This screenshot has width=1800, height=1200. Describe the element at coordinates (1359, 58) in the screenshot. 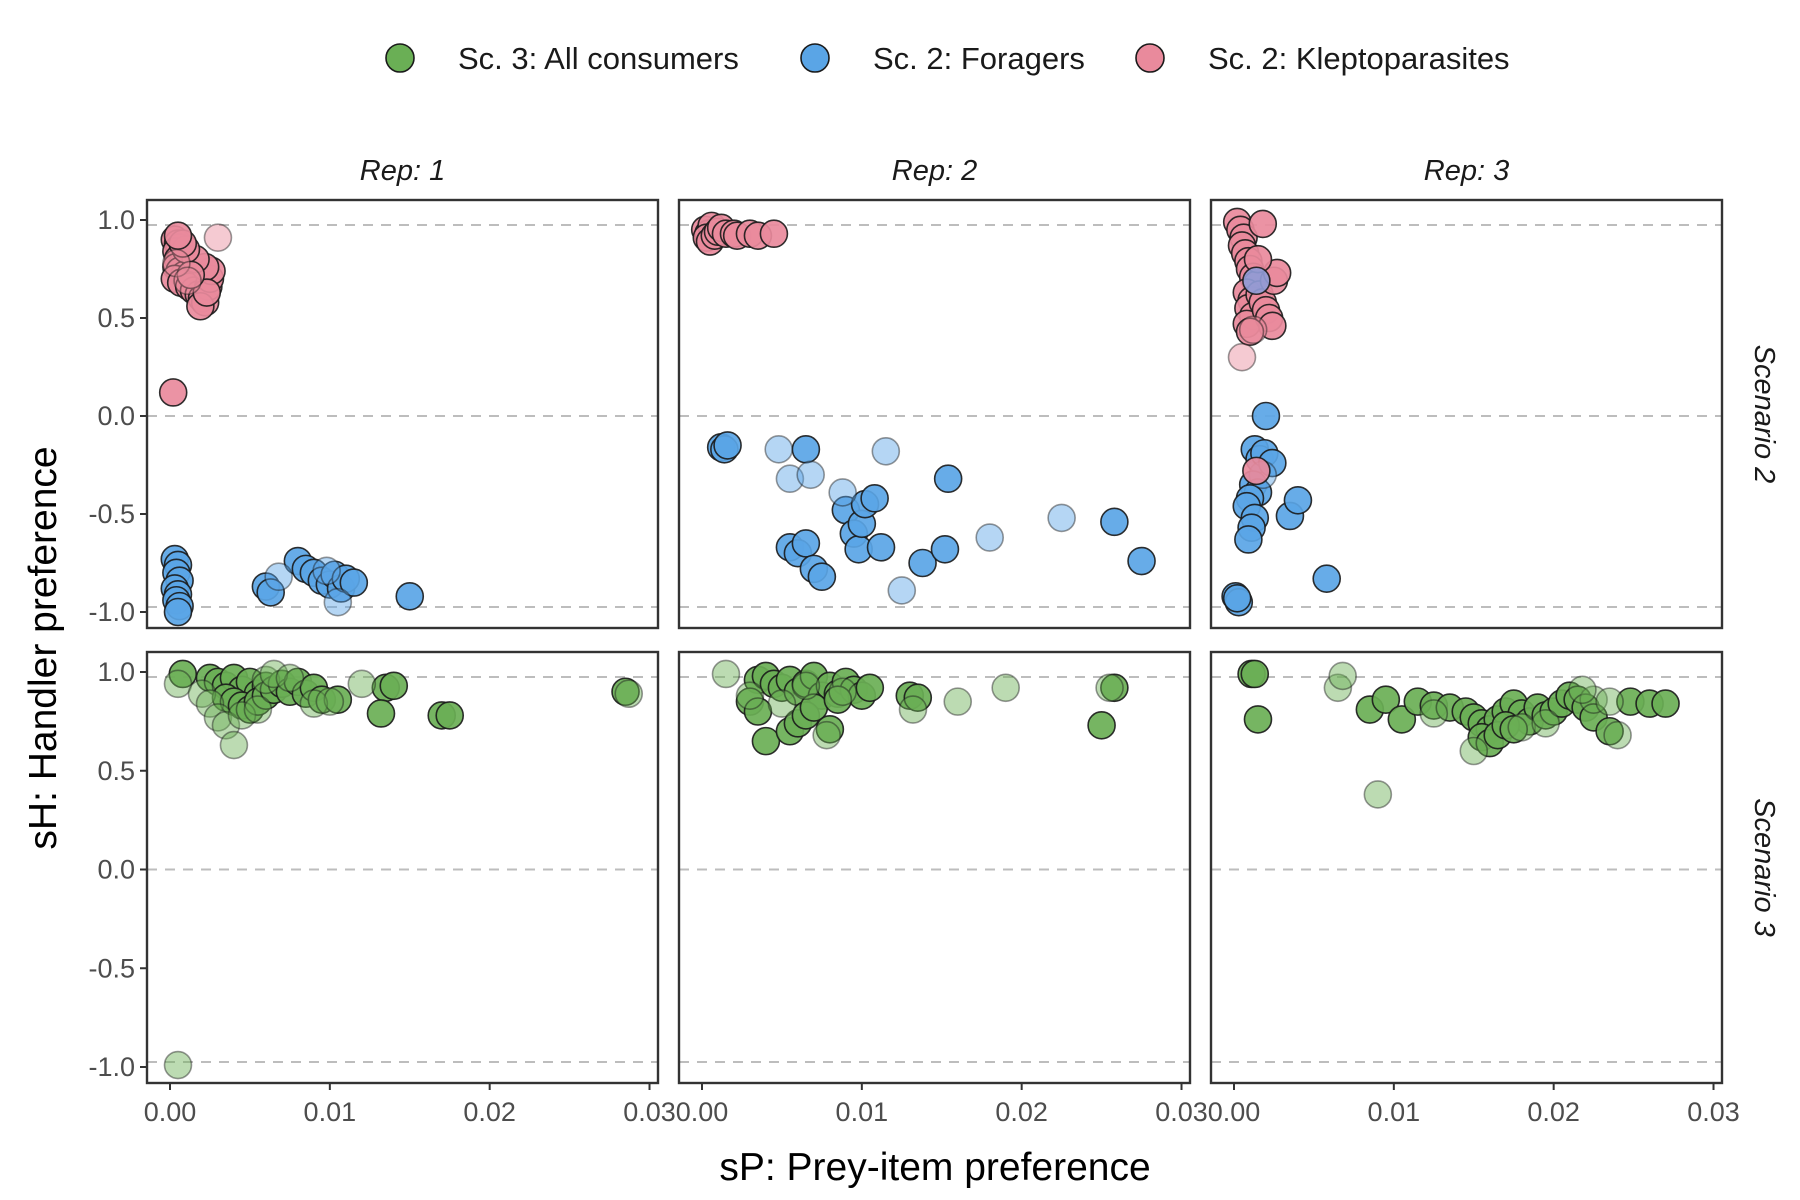

I see `legend-label-sc2_klepto: Sc. 2: Kleptoparasites` at that location.